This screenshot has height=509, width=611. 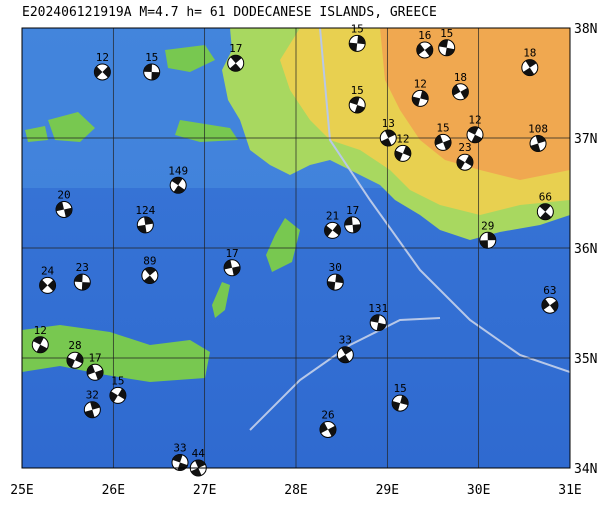 I want to click on event: 30, so click(x=335, y=276).